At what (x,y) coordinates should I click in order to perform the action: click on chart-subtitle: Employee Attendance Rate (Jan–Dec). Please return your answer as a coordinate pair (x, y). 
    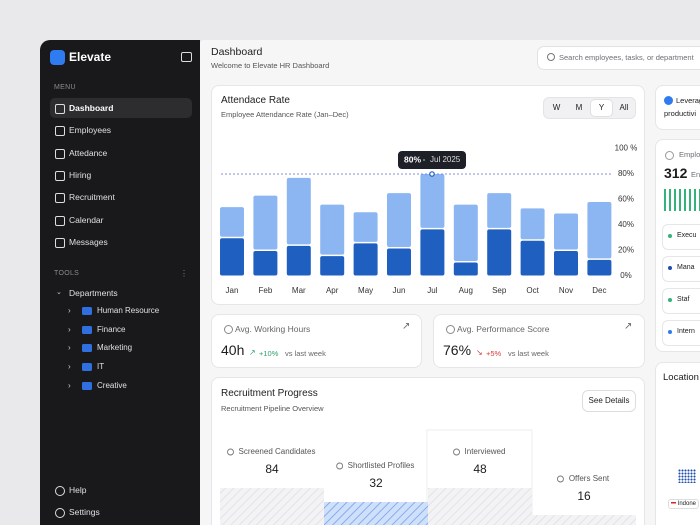
    Looking at the image, I should click on (285, 114).